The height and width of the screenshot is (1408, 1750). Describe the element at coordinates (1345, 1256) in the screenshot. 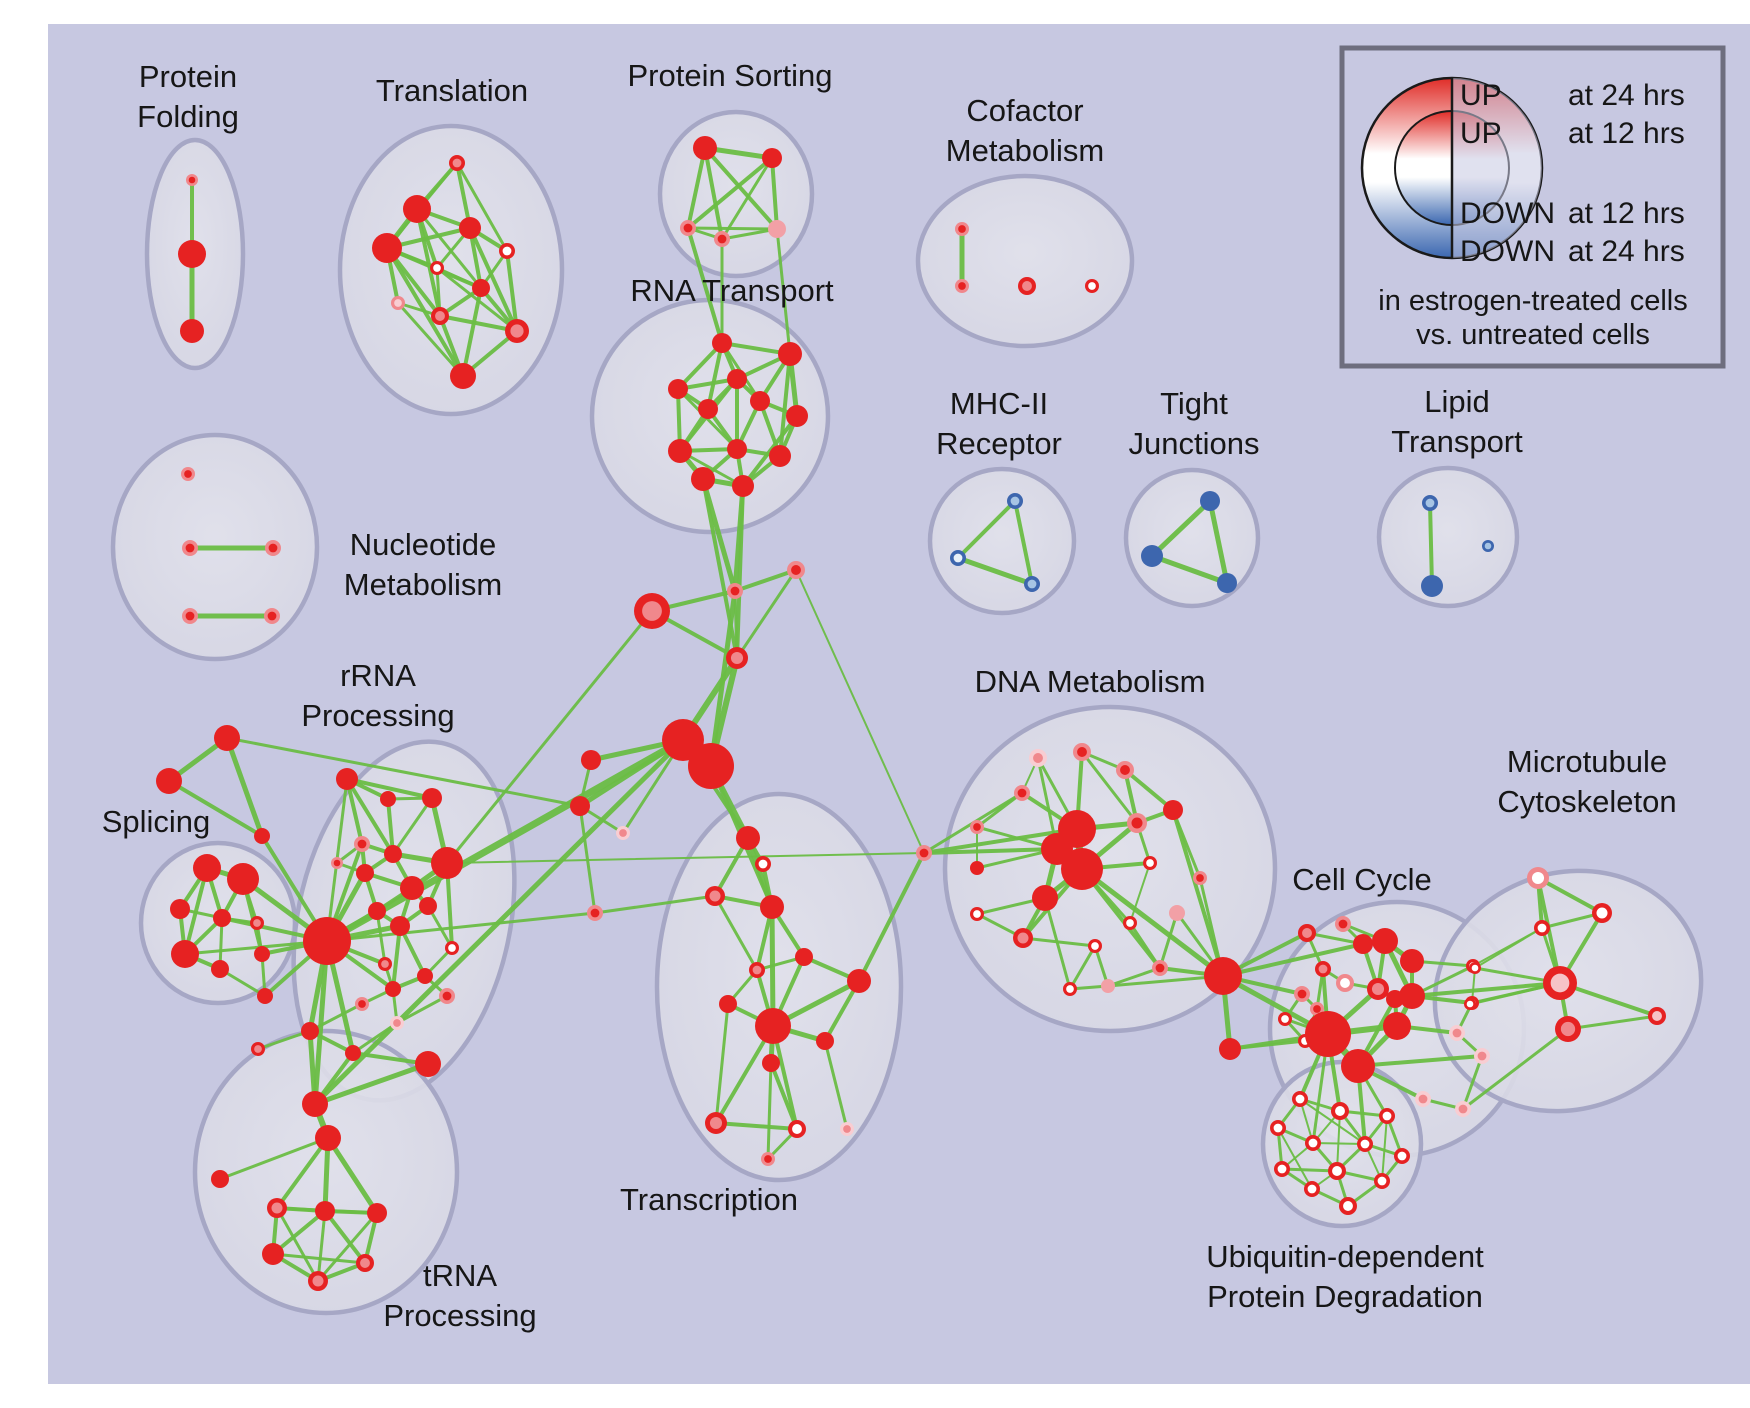

I see `cluster-label-ubiquitin-degradation: Ubiquitin-dependent` at that location.